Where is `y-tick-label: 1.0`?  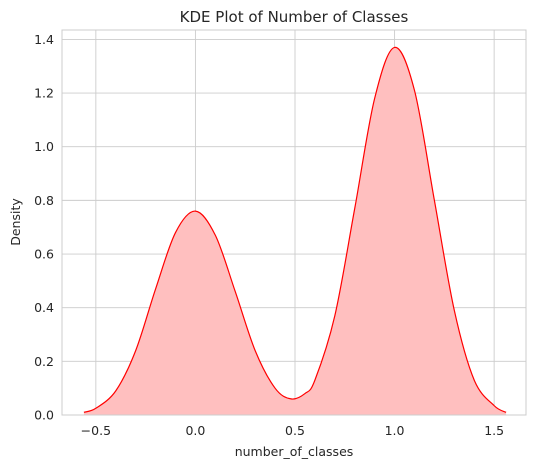
y-tick-label: 1.0 is located at coordinates (44, 146).